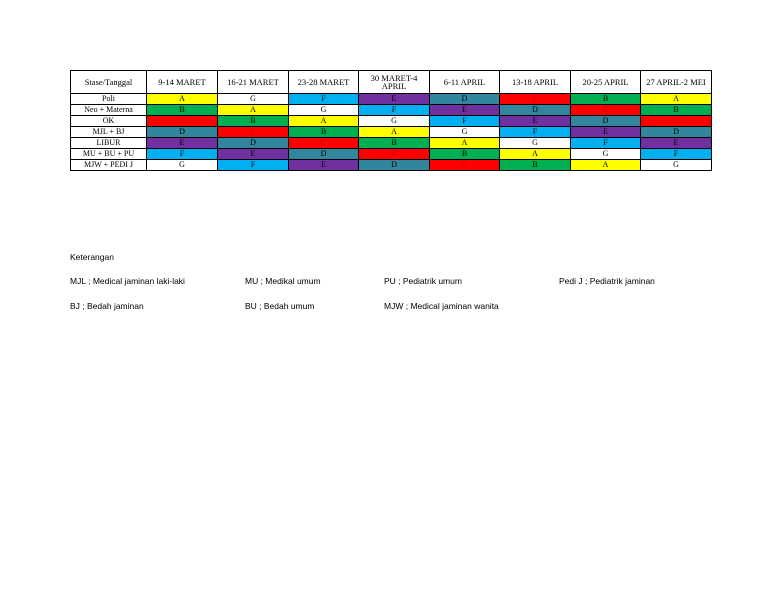 Image resolution: width=768 pixels, height=594 pixels. I want to click on legend-title: Keterangan, so click(92, 257).